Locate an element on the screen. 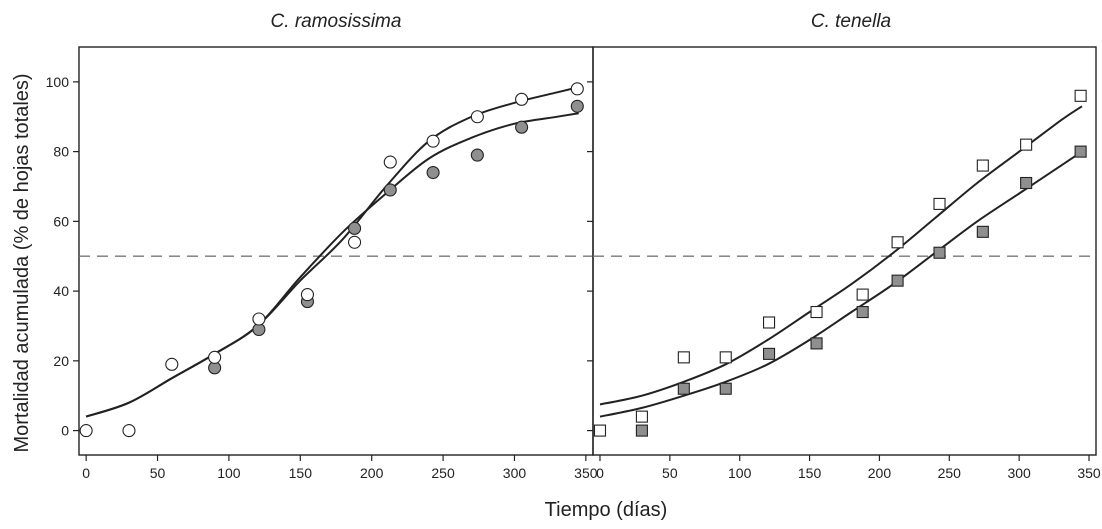 This screenshot has width=1102, height=529. x-tick-label-tenella-150: 150 is located at coordinates (810, 473).